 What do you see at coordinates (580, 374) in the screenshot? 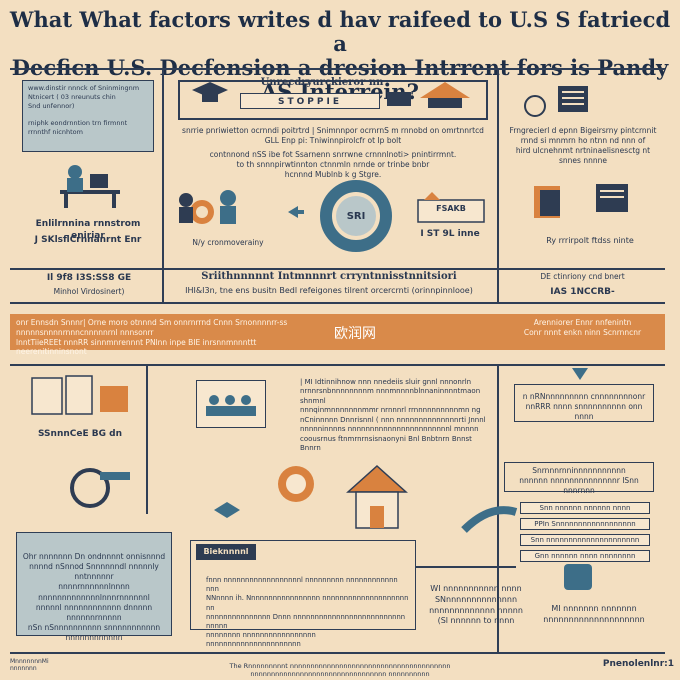
I see `arrow-down-icon` at bounding box center [580, 374].